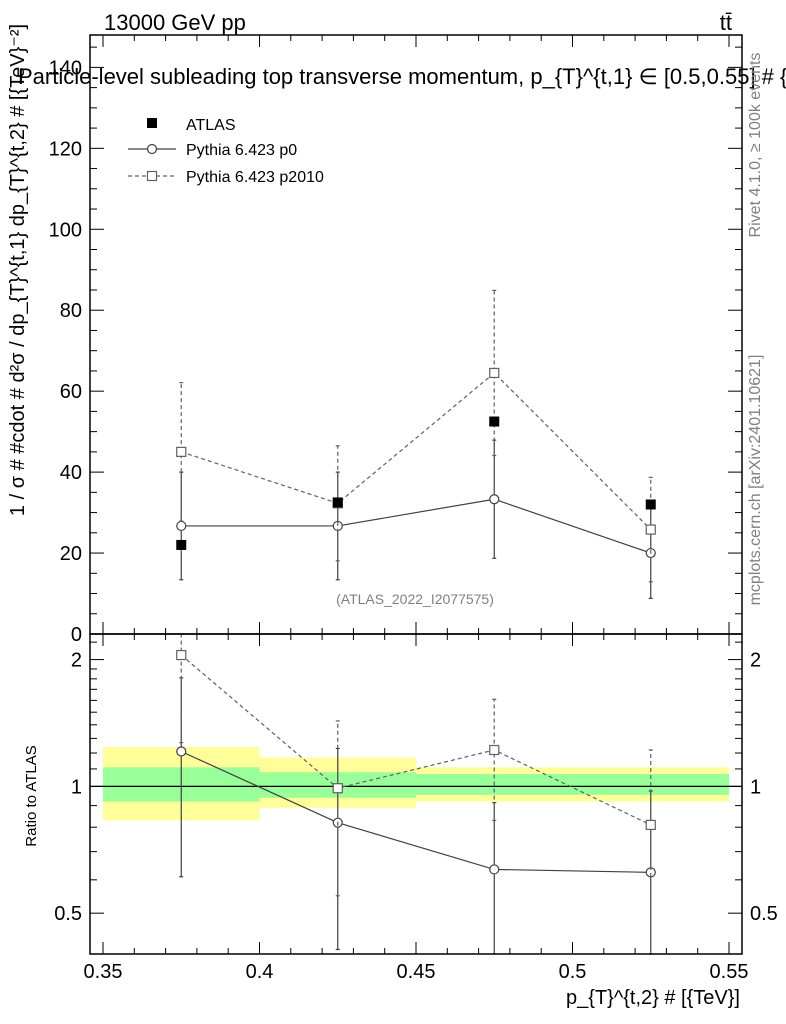 The image size is (786, 1024). What do you see at coordinates (103, 972) in the screenshot?
I see `x-tick-label: 0.35` at bounding box center [103, 972].